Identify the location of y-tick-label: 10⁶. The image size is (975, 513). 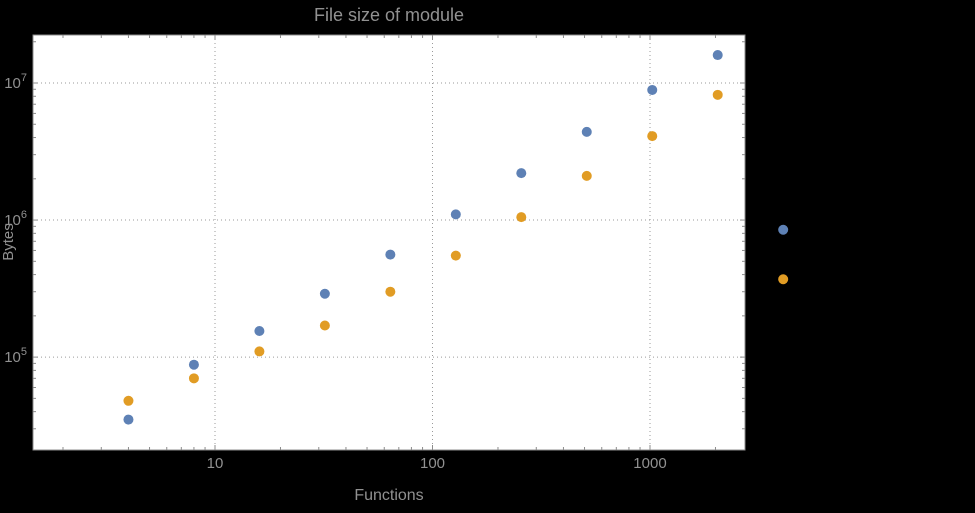
(15, 219).